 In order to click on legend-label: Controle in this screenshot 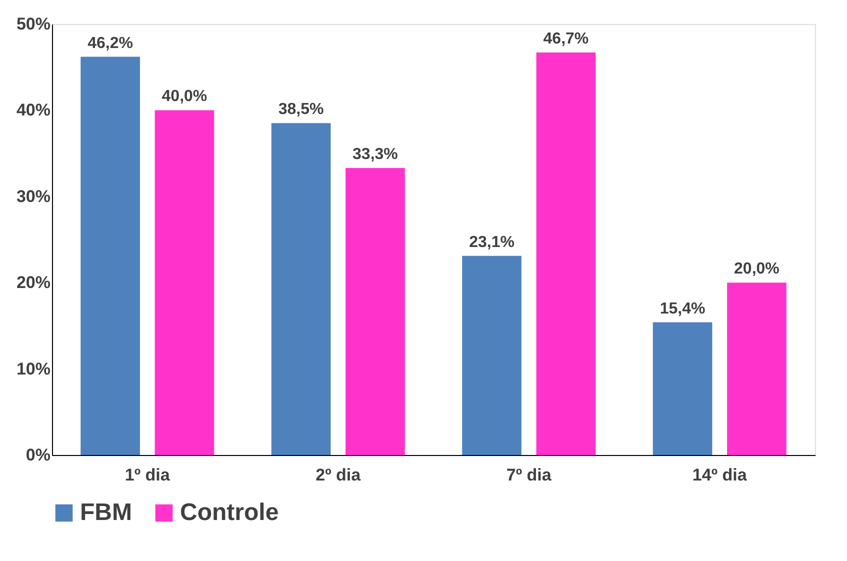, I will do `click(229, 512)`.